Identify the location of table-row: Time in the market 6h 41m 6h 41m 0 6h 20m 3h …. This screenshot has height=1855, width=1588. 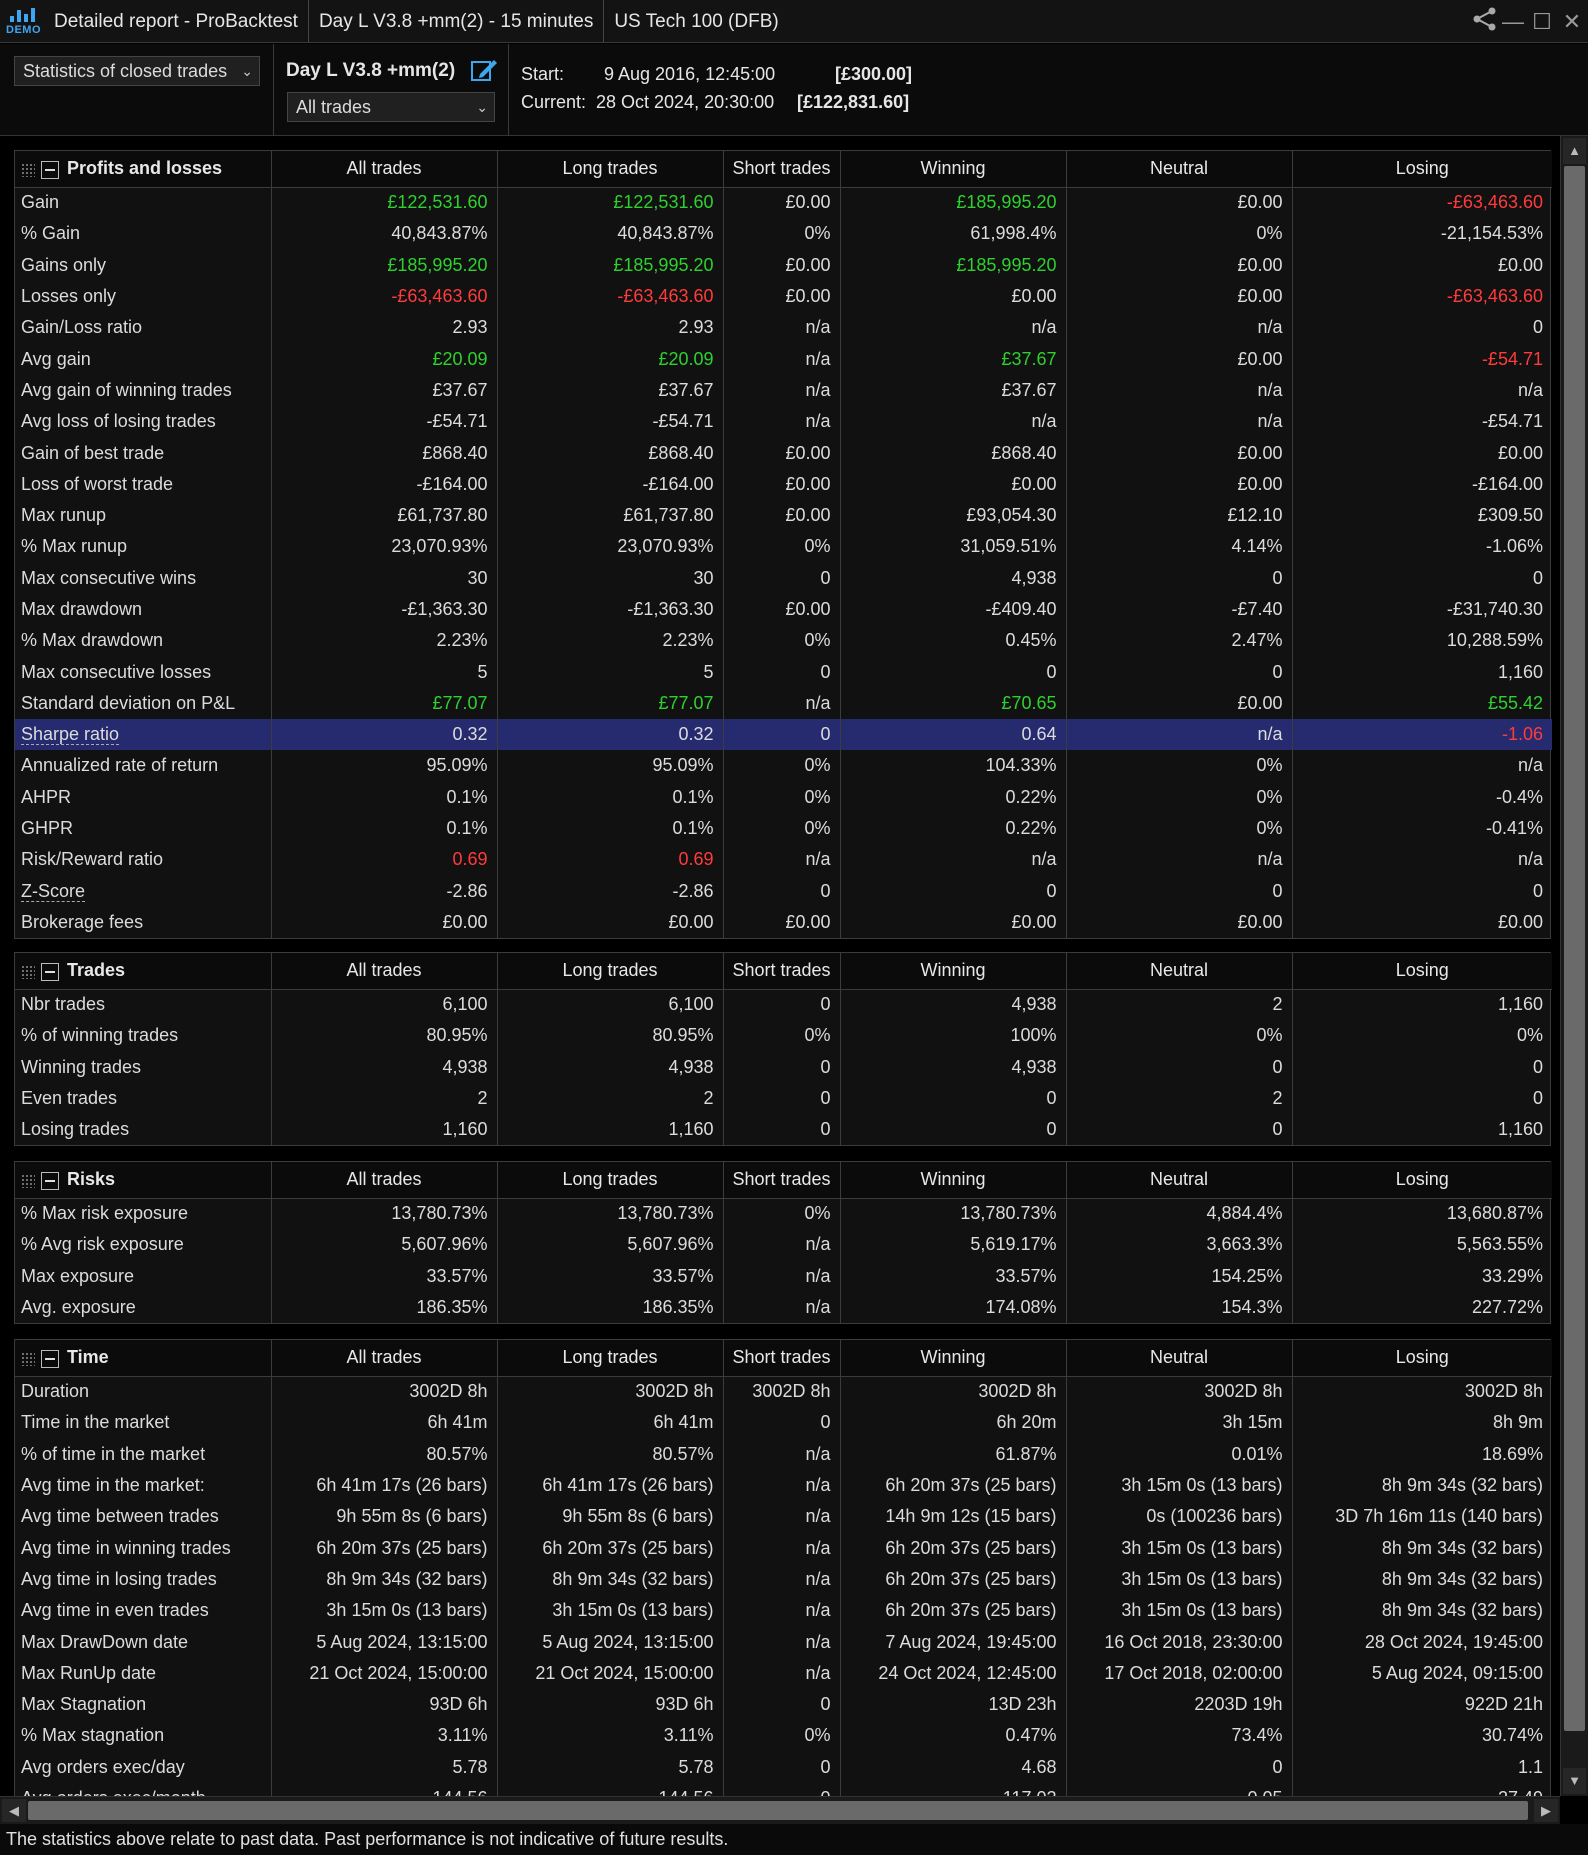
(783, 1423).